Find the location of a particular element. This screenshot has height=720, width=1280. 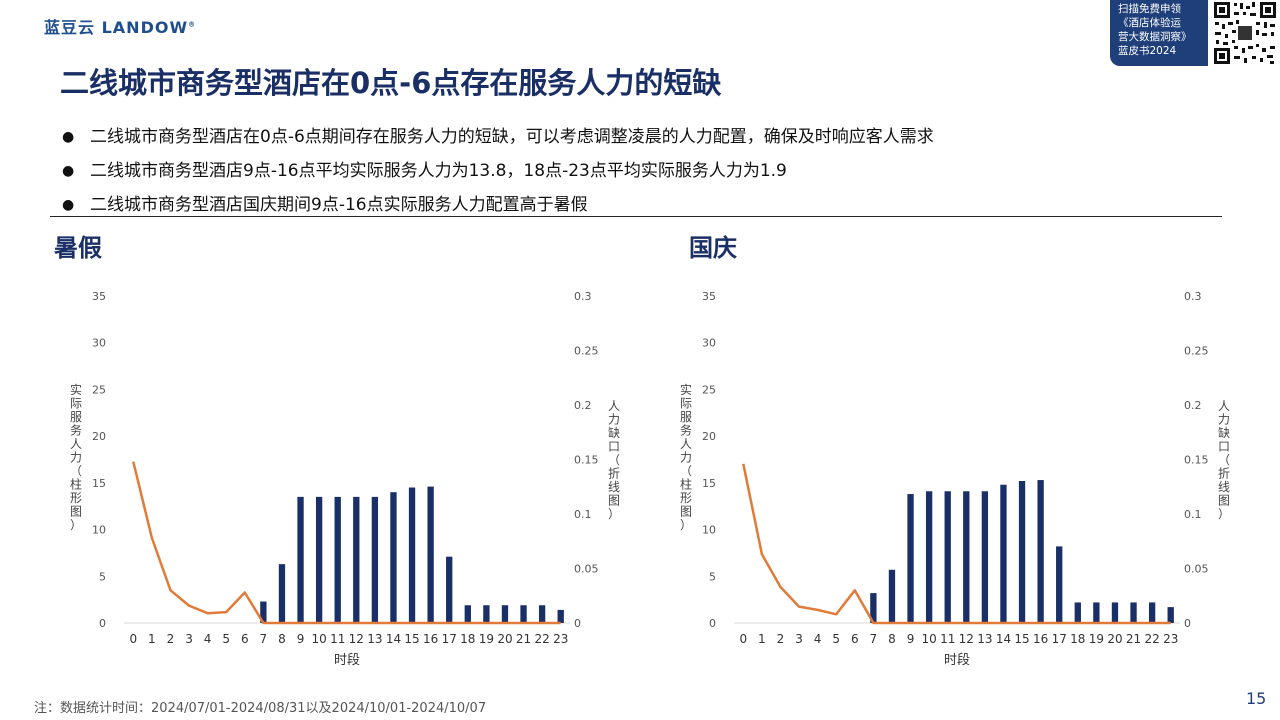

promo-line: 《酒店体验运 is located at coordinates (1149, 23).